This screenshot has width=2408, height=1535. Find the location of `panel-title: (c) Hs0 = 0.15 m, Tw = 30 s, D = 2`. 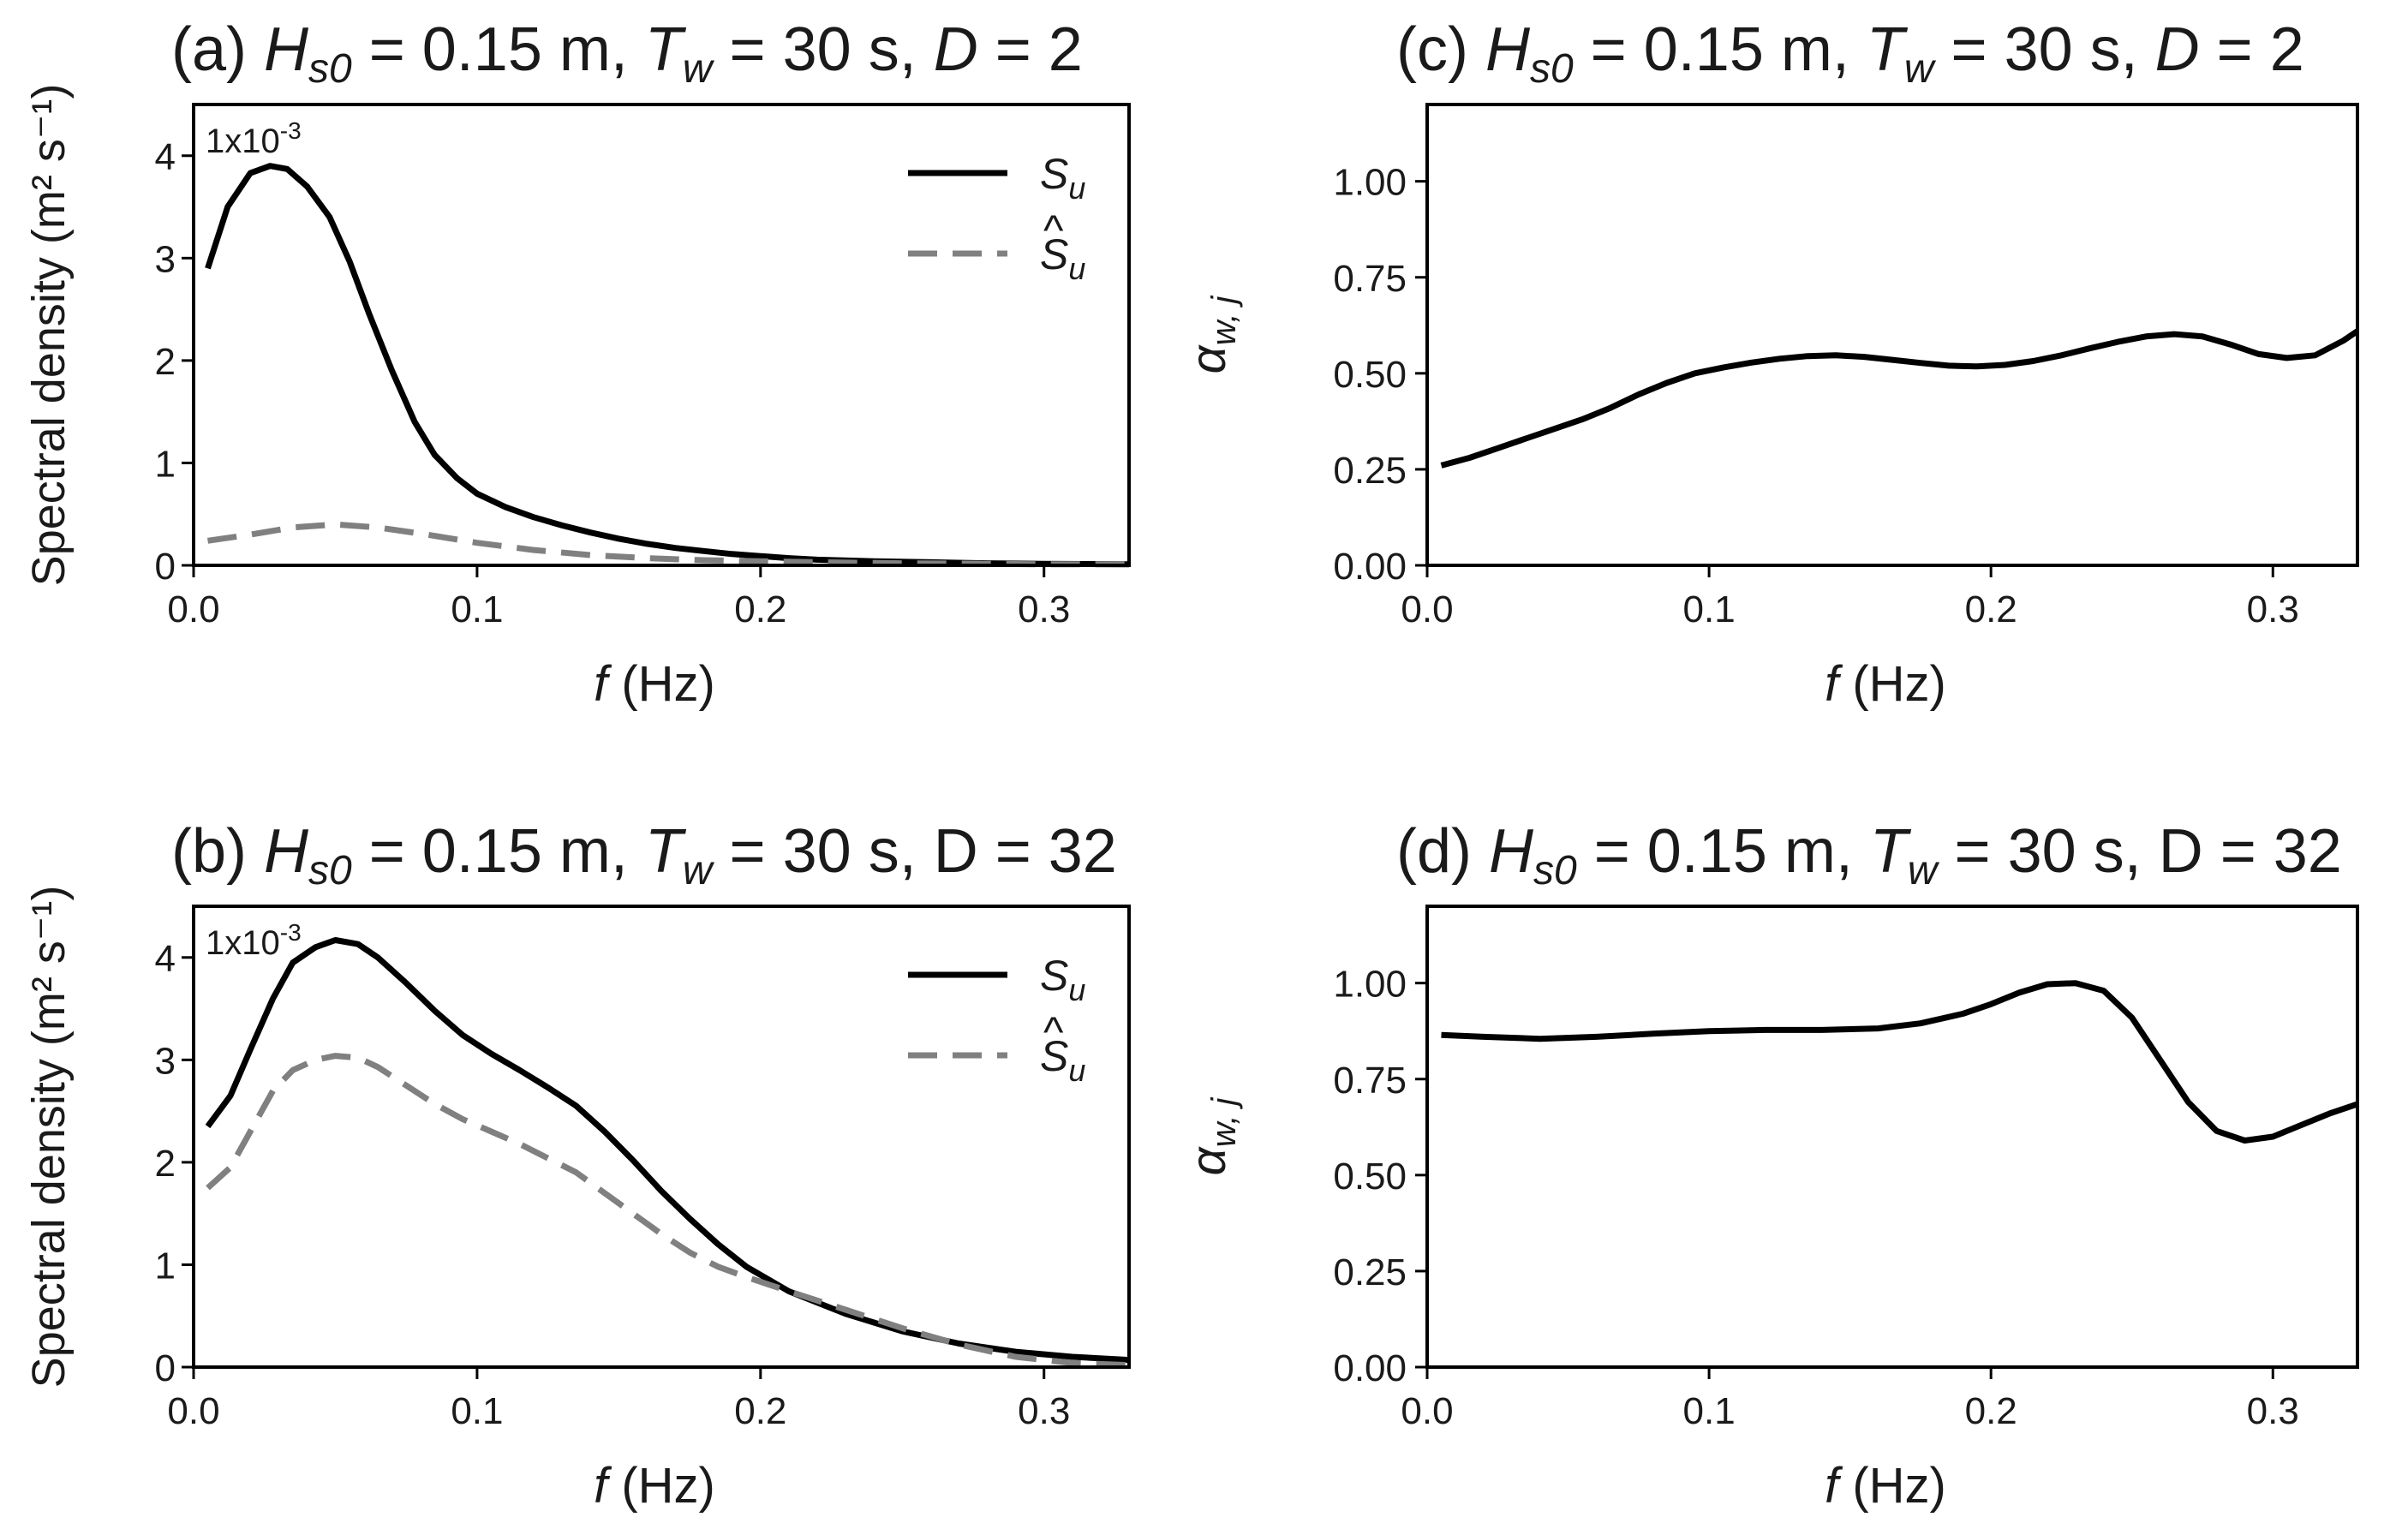

panel-title: (c) Hs0 = 0.15 m, Tw = 30 s, D = 2 is located at coordinates (1850, 53).